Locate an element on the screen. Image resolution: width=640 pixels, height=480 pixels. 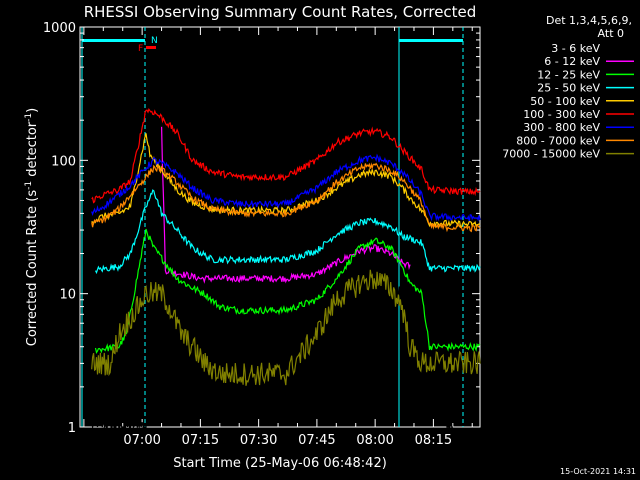
x-tick-label: 07:30 is located at coordinates (258, 440).